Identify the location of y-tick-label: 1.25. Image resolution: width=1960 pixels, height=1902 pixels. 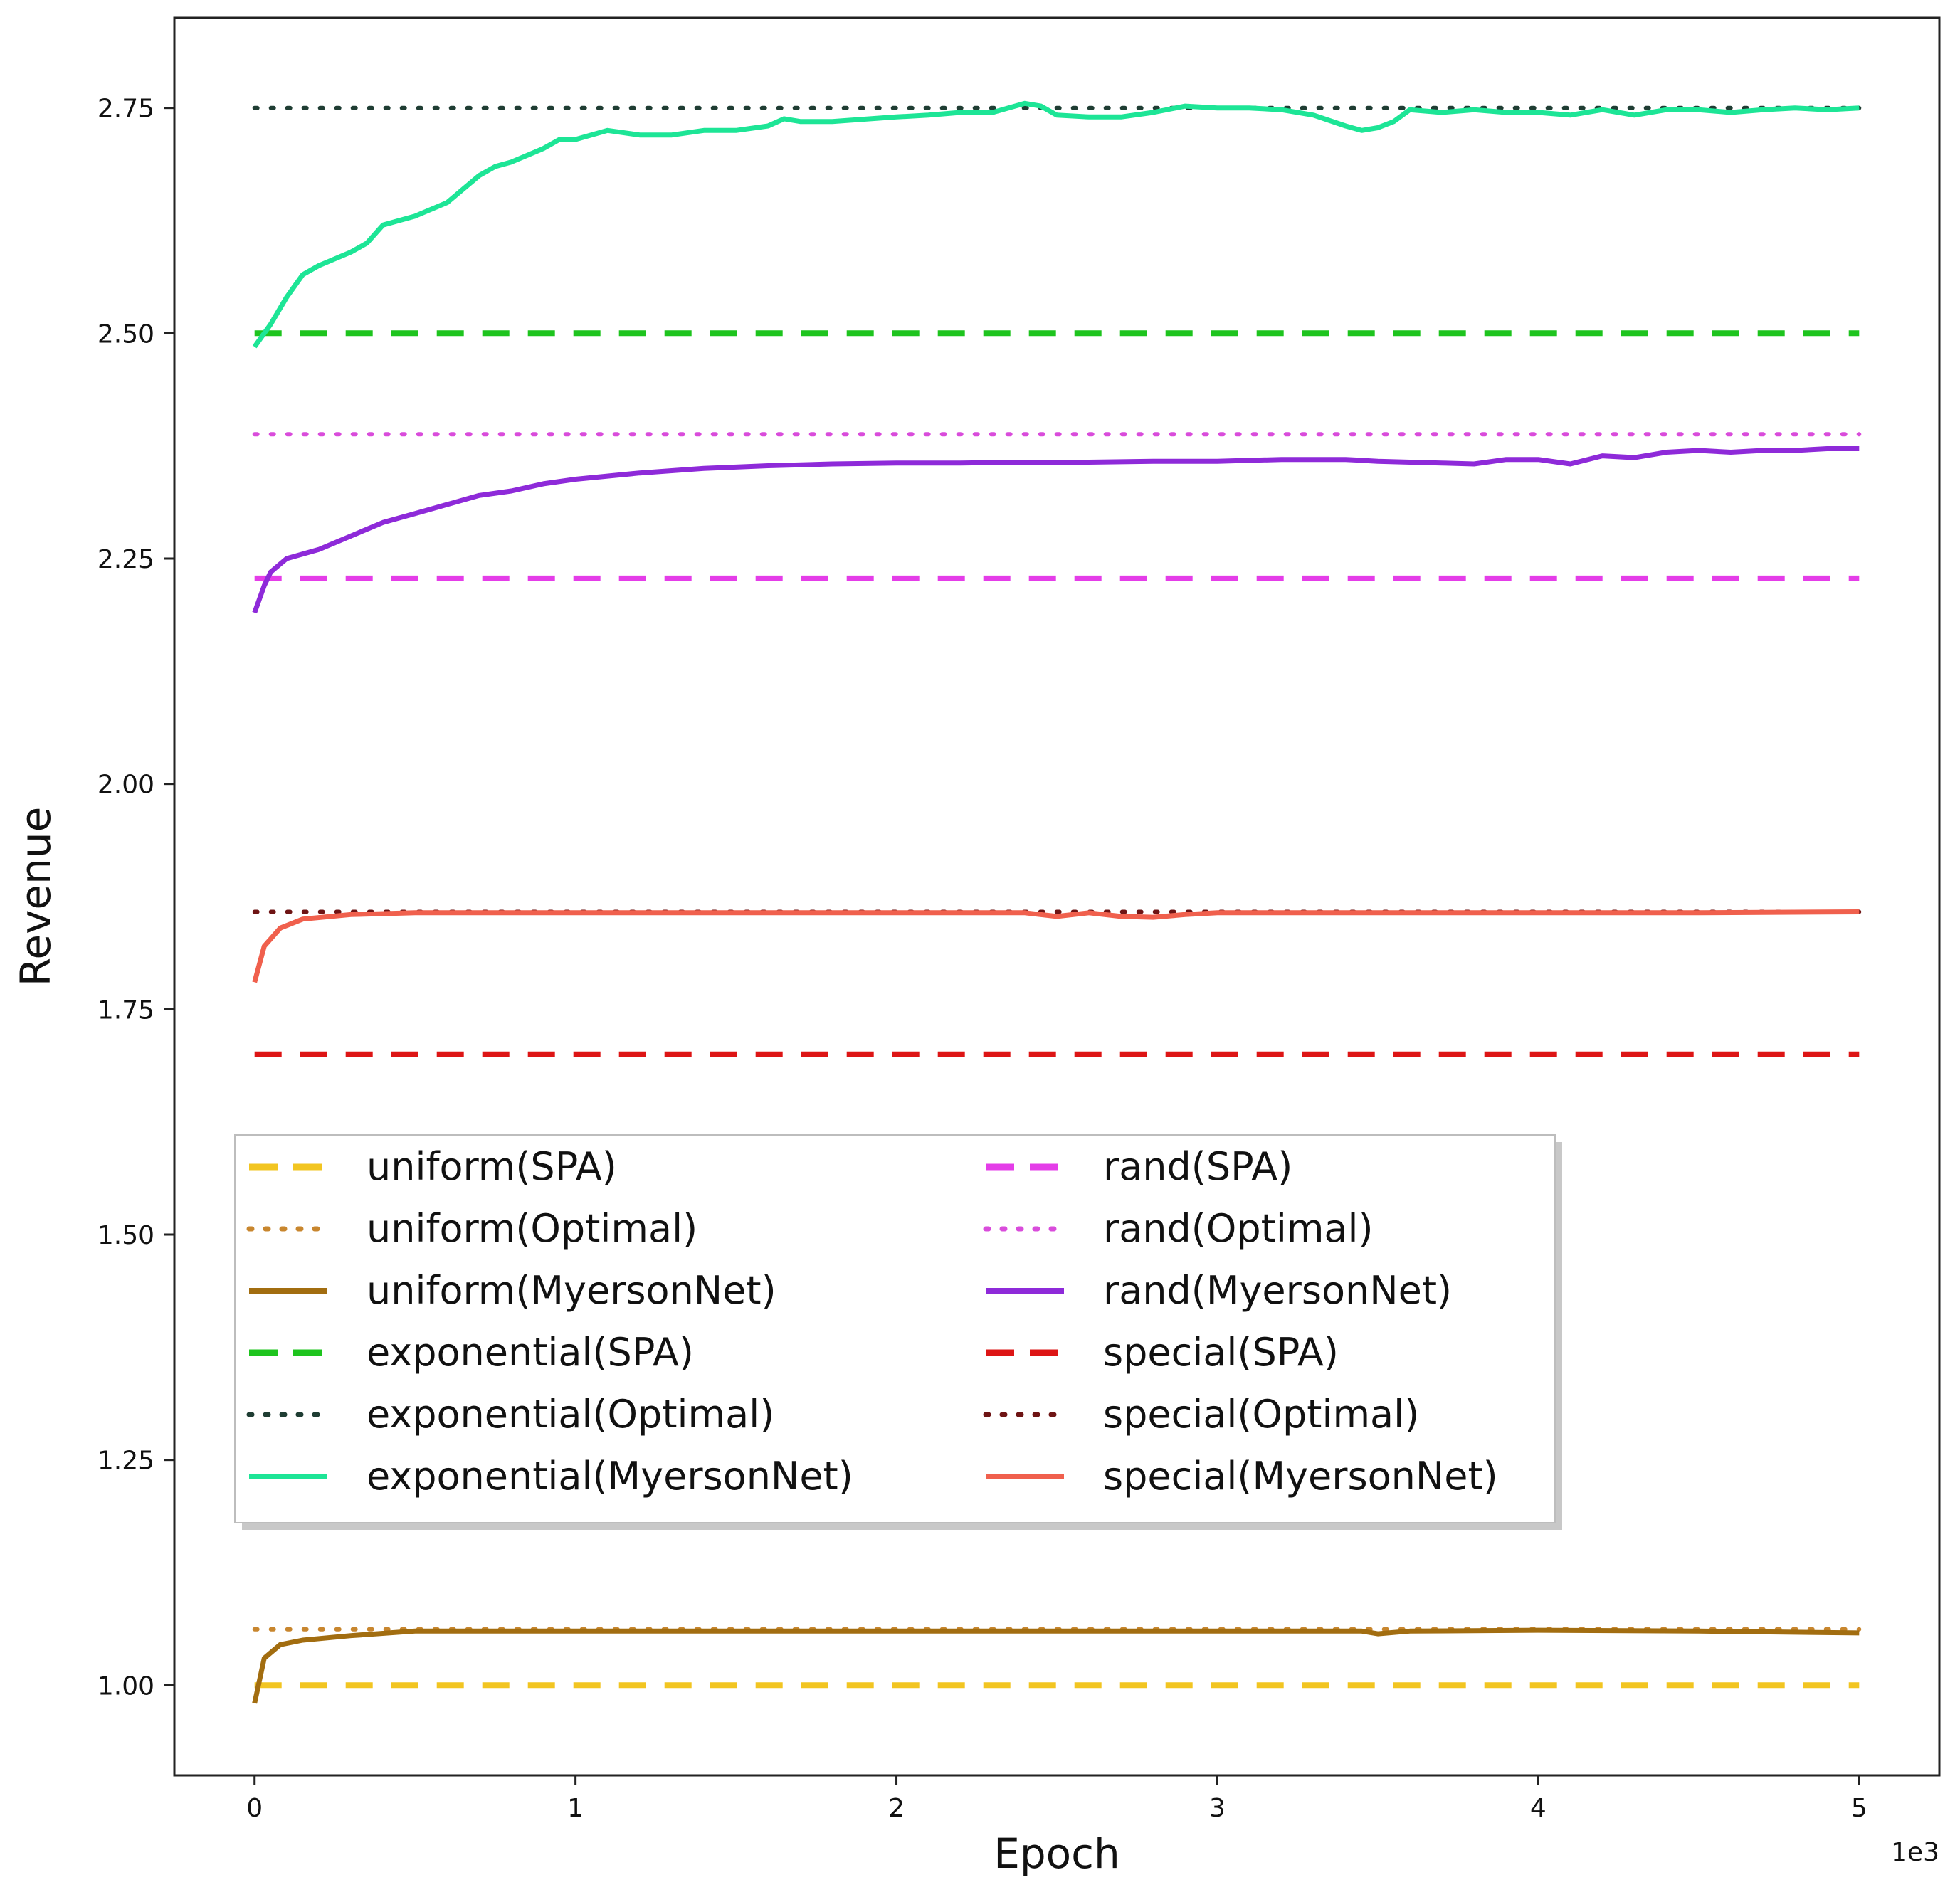
(126, 1461).